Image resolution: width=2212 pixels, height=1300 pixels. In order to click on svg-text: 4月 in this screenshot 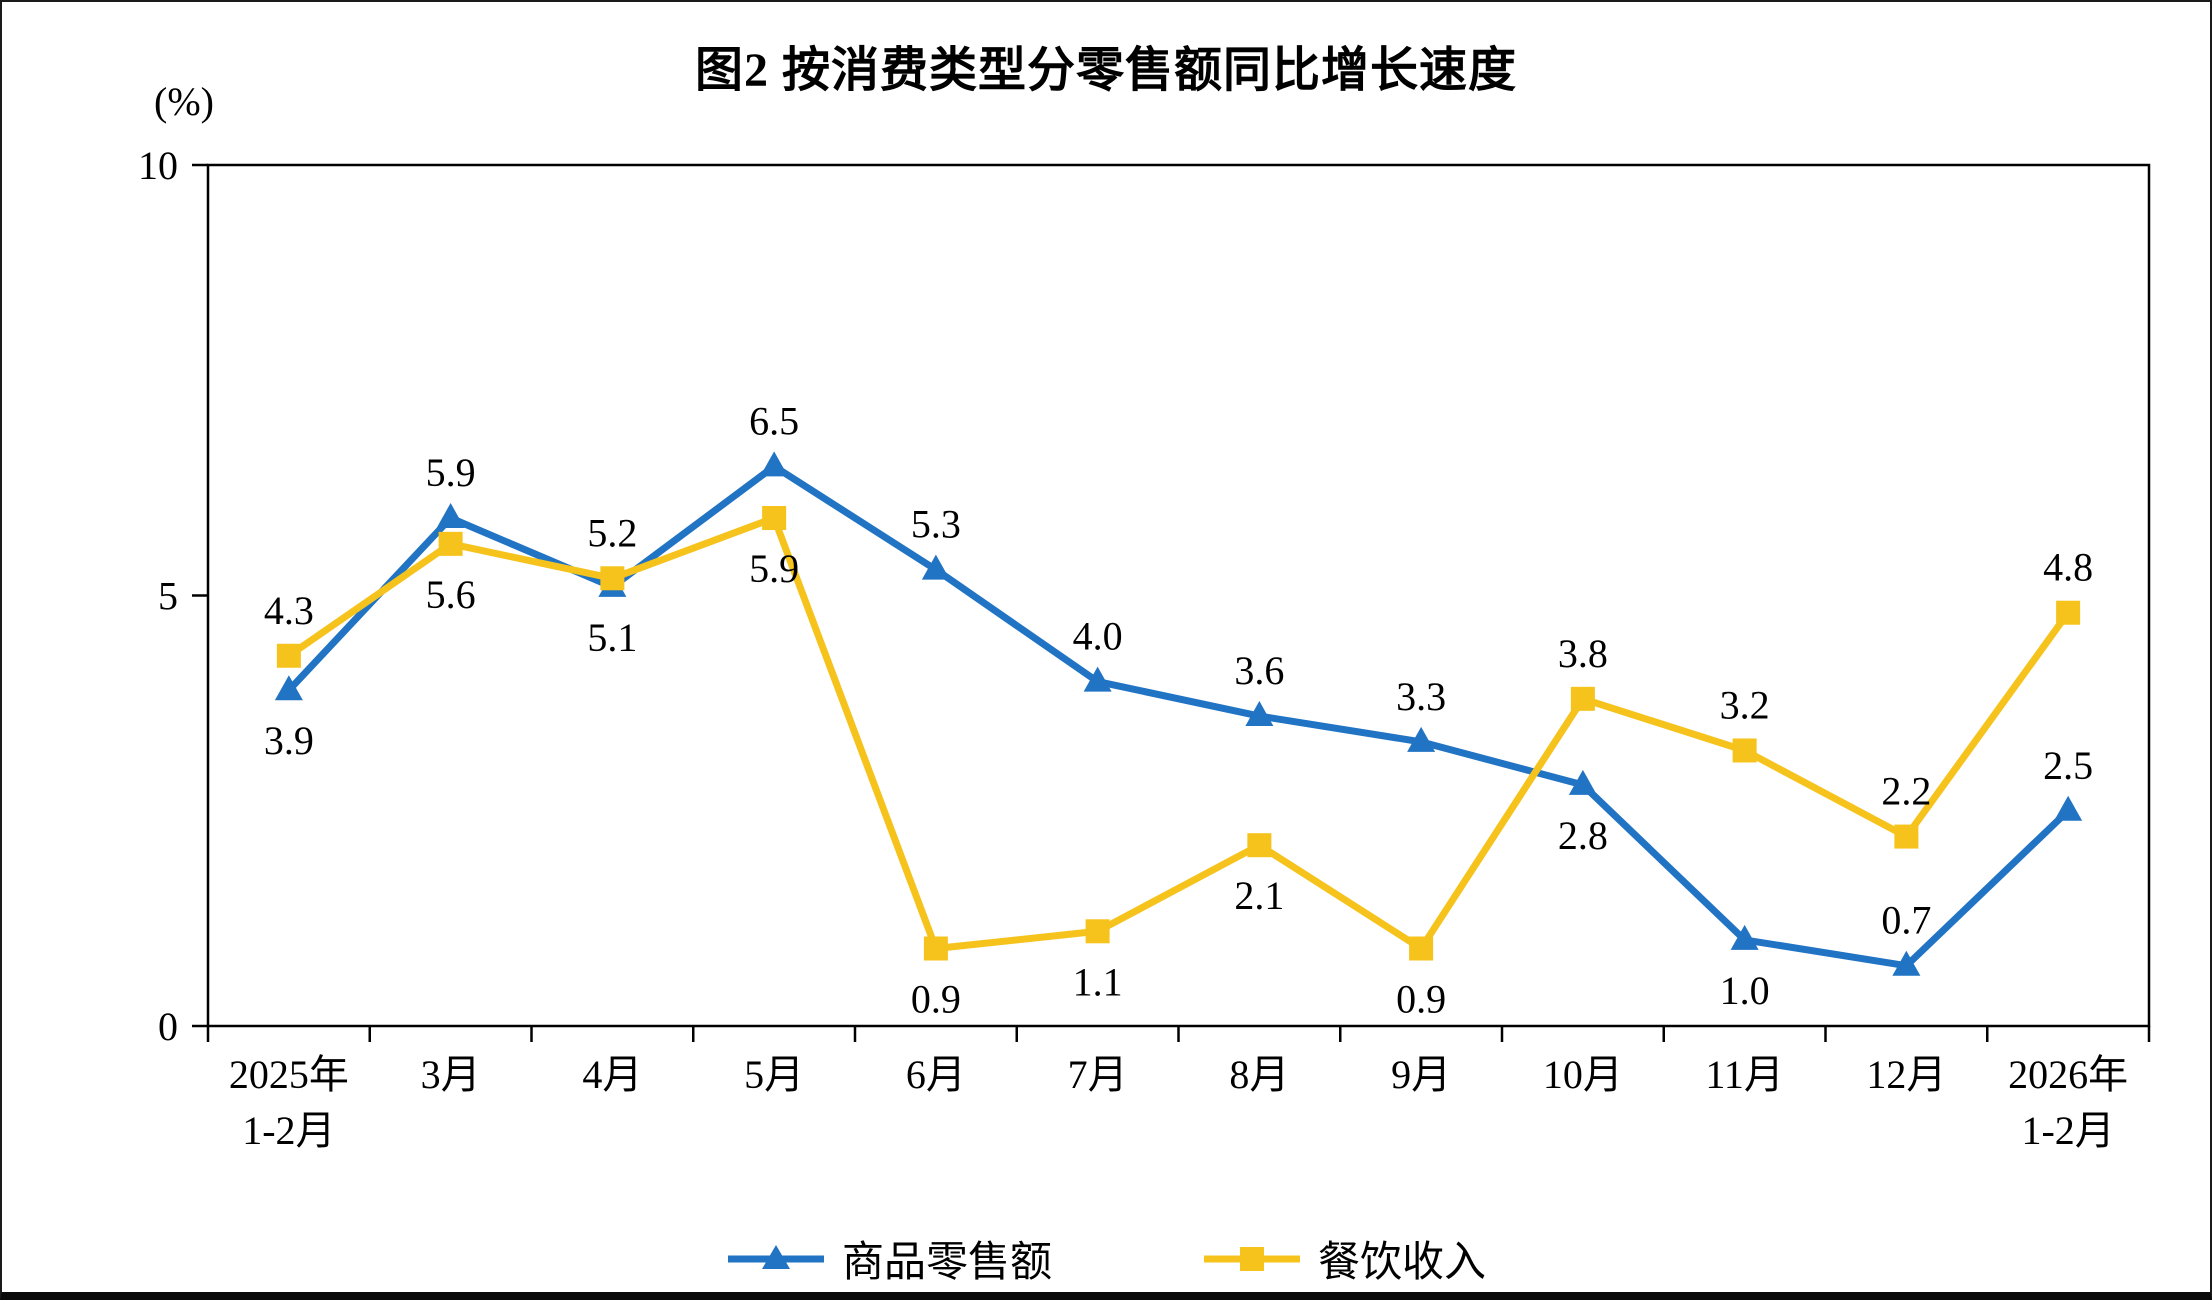, I will do `click(612, 1074)`.